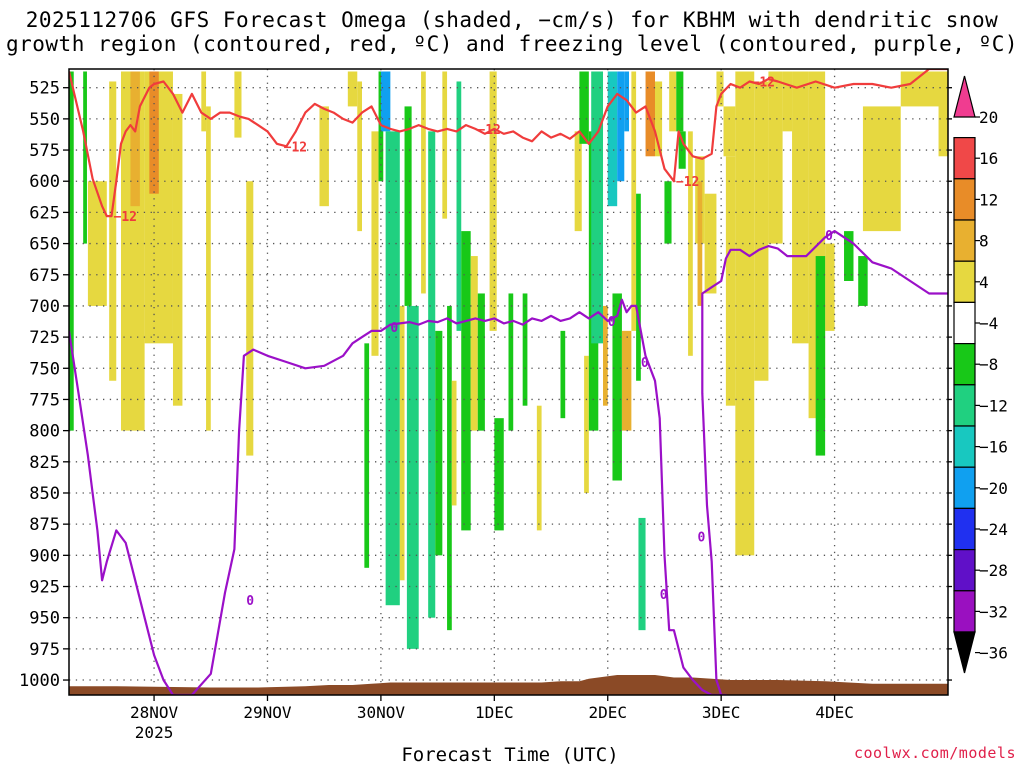 The height and width of the screenshot is (768, 1024). Describe the element at coordinates (44, 245) in the screenshot. I see `y-tick-label: 650` at that location.